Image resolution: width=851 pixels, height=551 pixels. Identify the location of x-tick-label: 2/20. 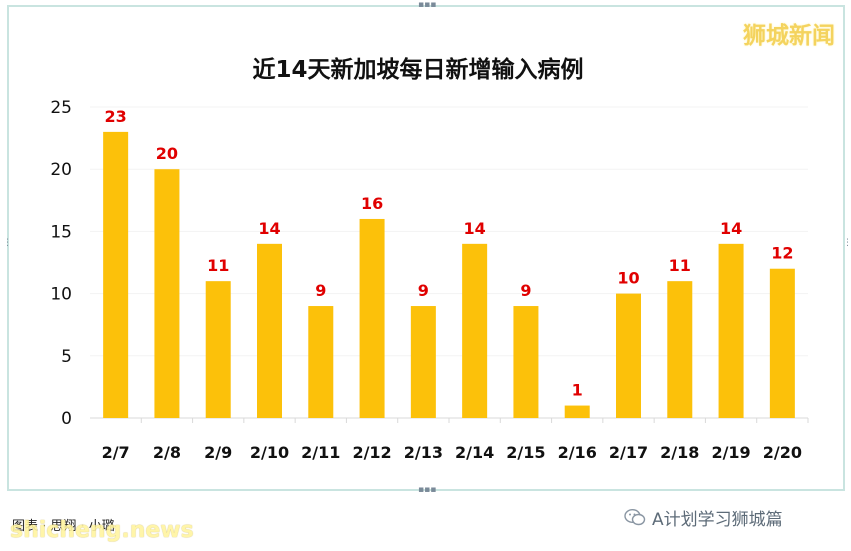
(782, 452).